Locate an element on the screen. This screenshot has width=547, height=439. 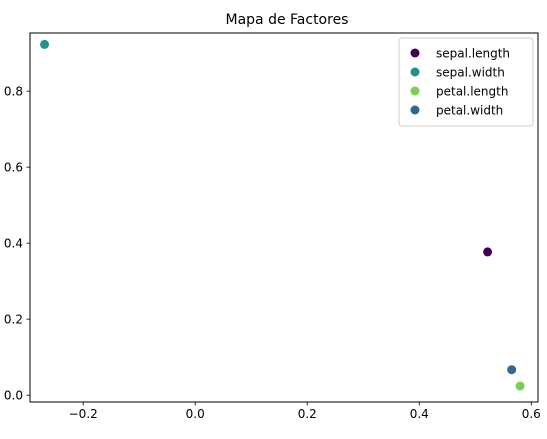
chart-title: Mapa de Factores is located at coordinates (287, 20).